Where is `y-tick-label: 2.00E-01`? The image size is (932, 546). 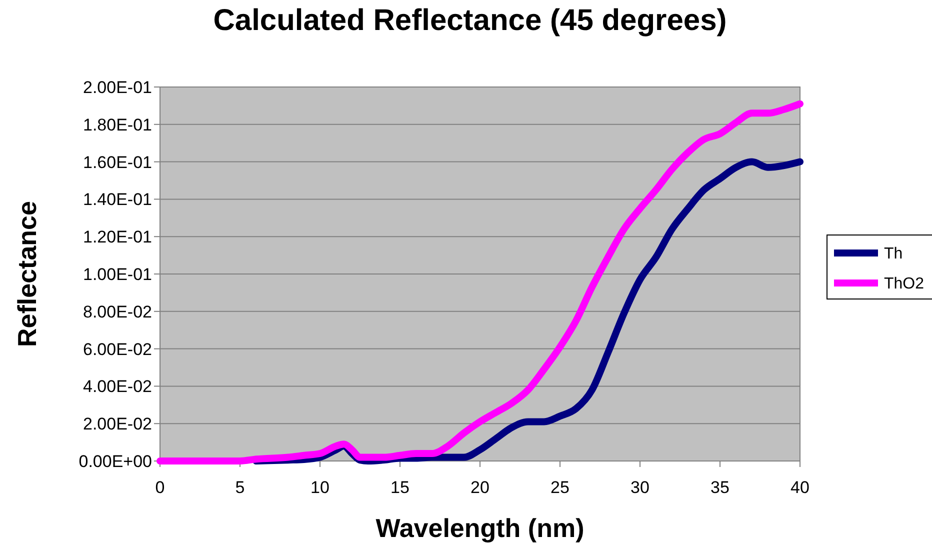 y-tick-label: 2.00E-01 is located at coordinates (117, 87).